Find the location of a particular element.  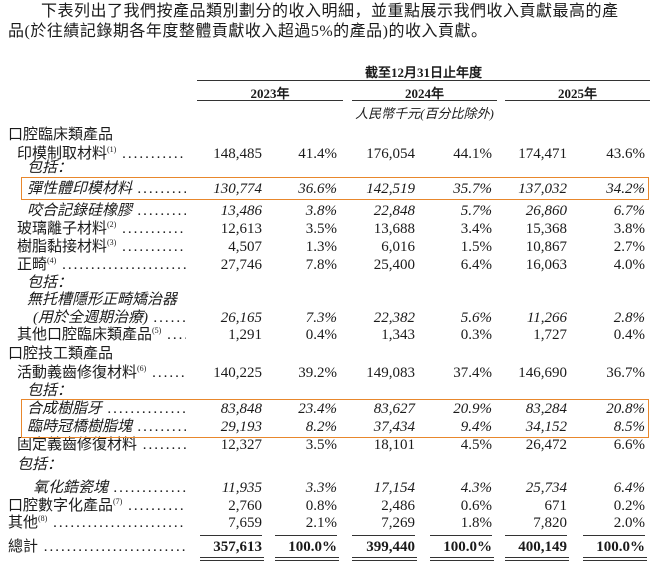

percent-cell: 9.4% is located at coordinates (476, 427).